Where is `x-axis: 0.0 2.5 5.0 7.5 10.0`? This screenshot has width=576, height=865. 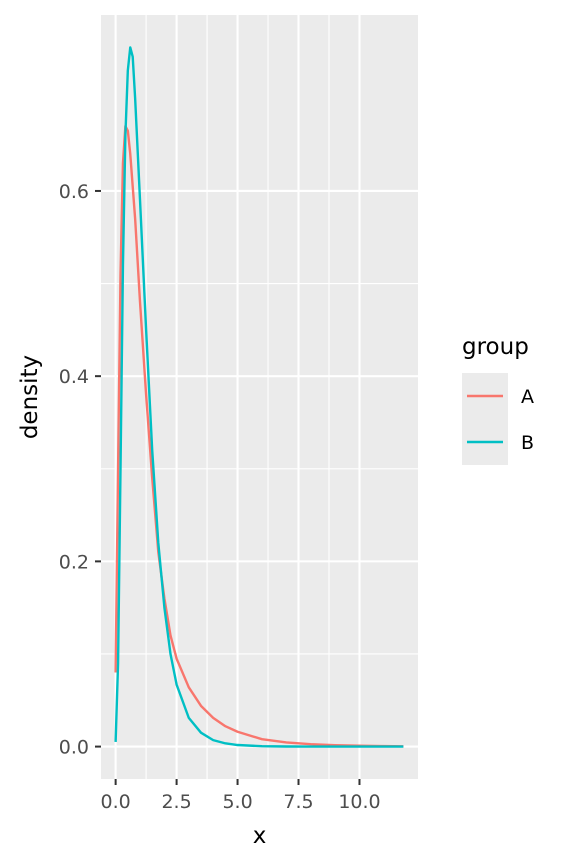 x-axis: 0.0 2.5 5.0 7.5 10.0 is located at coordinates (241, 796).